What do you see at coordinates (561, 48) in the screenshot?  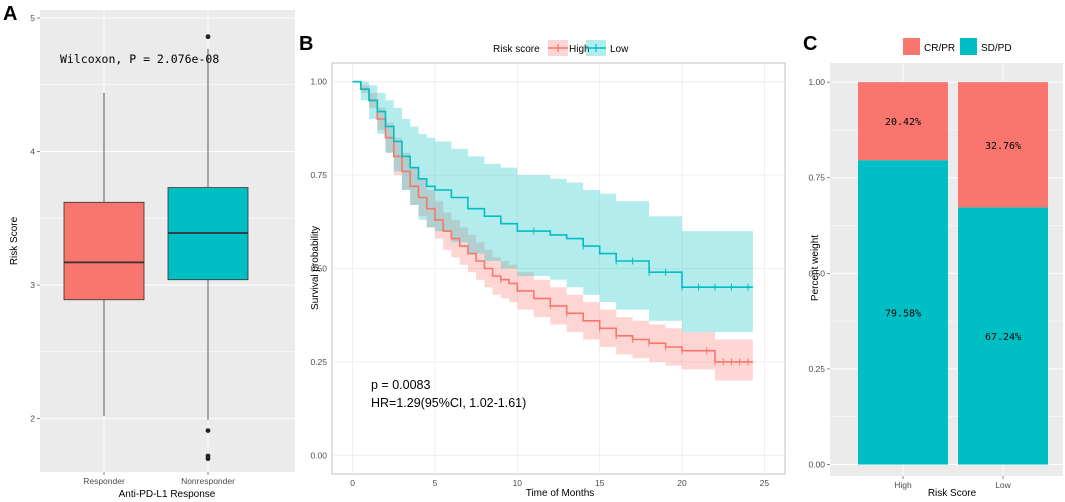 I see `panel-b-legend: Risk score High Low` at bounding box center [561, 48].